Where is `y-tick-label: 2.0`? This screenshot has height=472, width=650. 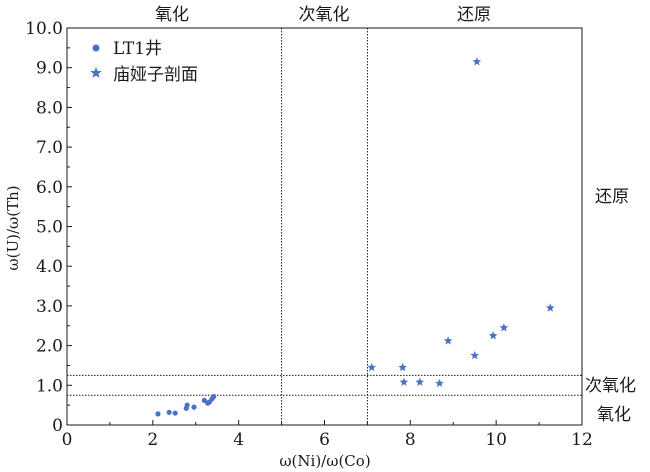
y-tick-label: 2.0 is located at coordinates (49, 347).